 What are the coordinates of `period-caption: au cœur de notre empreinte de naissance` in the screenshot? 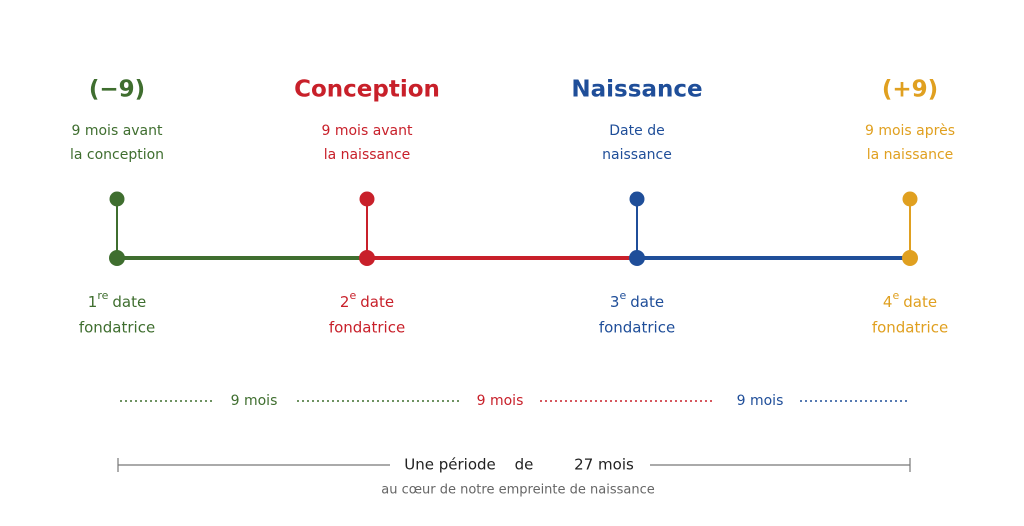 It's located at (518, 490).